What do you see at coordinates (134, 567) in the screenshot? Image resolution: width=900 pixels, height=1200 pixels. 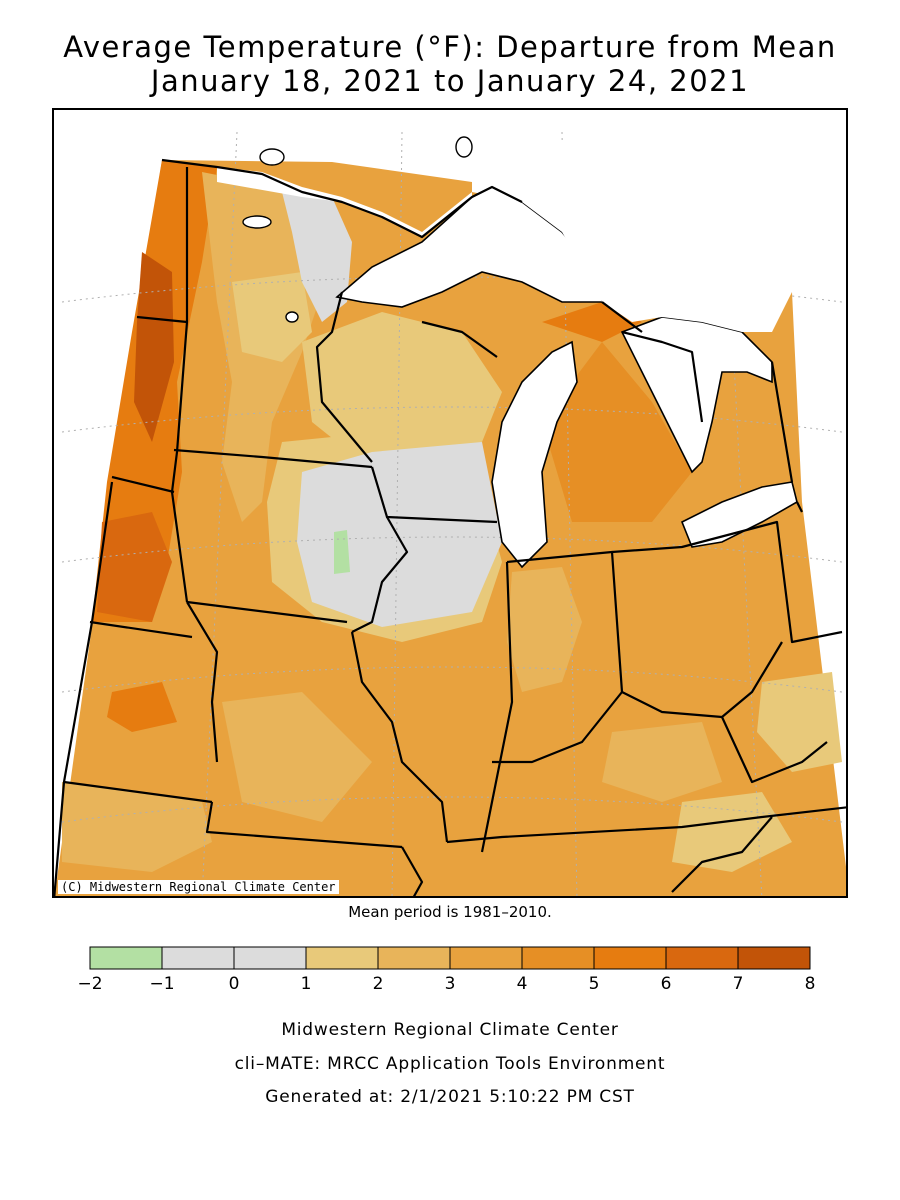 I see `zone-sd-hot` at bounding box center [134, 567].